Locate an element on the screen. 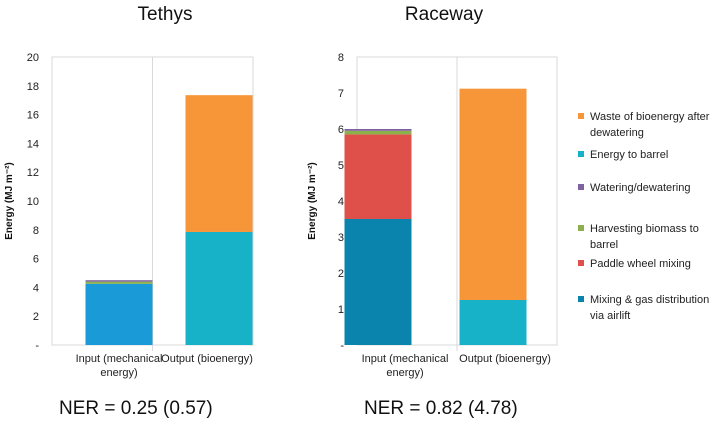 Image resolution: width=713 pixels, height=422 pixels. legend-label: Mixing & gas distribution is located at coordinates (649, 300).